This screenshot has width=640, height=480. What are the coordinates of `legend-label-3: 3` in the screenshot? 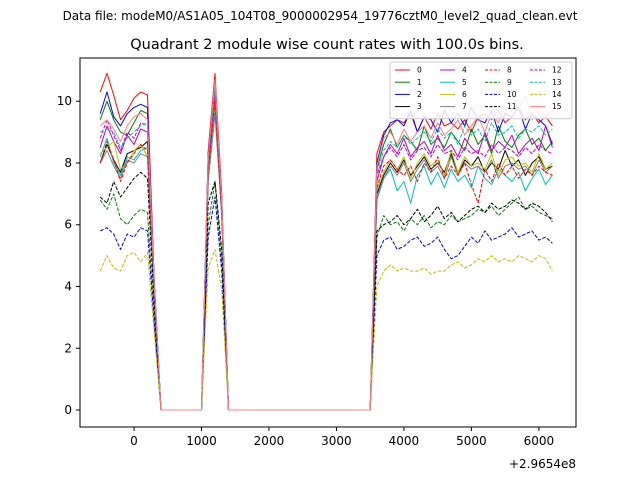 It's located at (419, 106).